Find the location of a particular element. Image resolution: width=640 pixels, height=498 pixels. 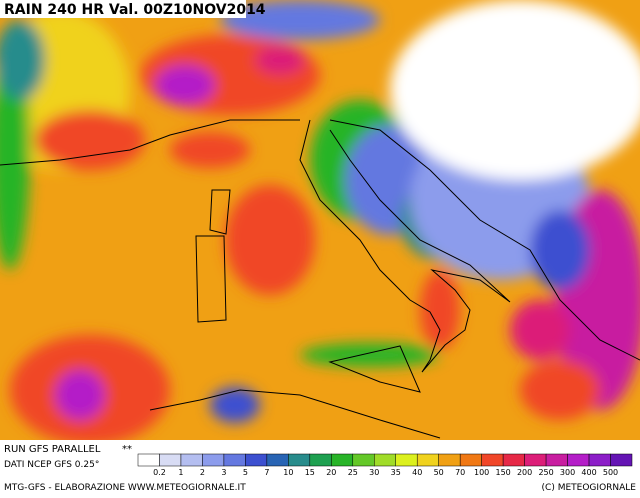

title-box is located at coordinates (123, 9).